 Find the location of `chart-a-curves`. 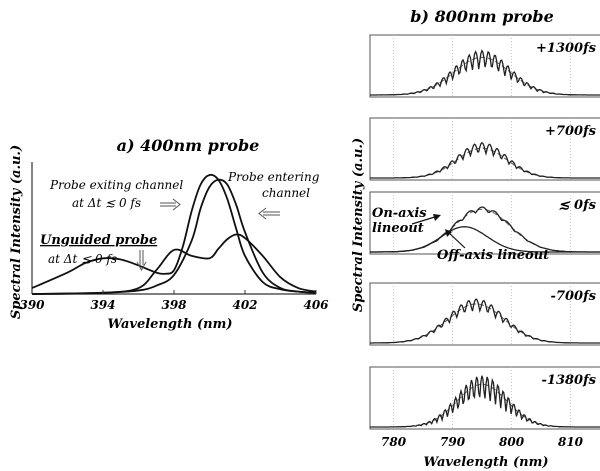

chart-a-curves is located at coordinates (174, 234).